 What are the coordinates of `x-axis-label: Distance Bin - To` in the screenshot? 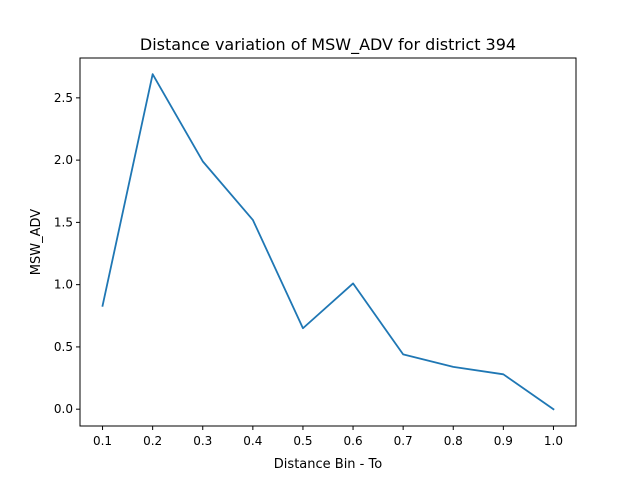 It's located at (328, 464).